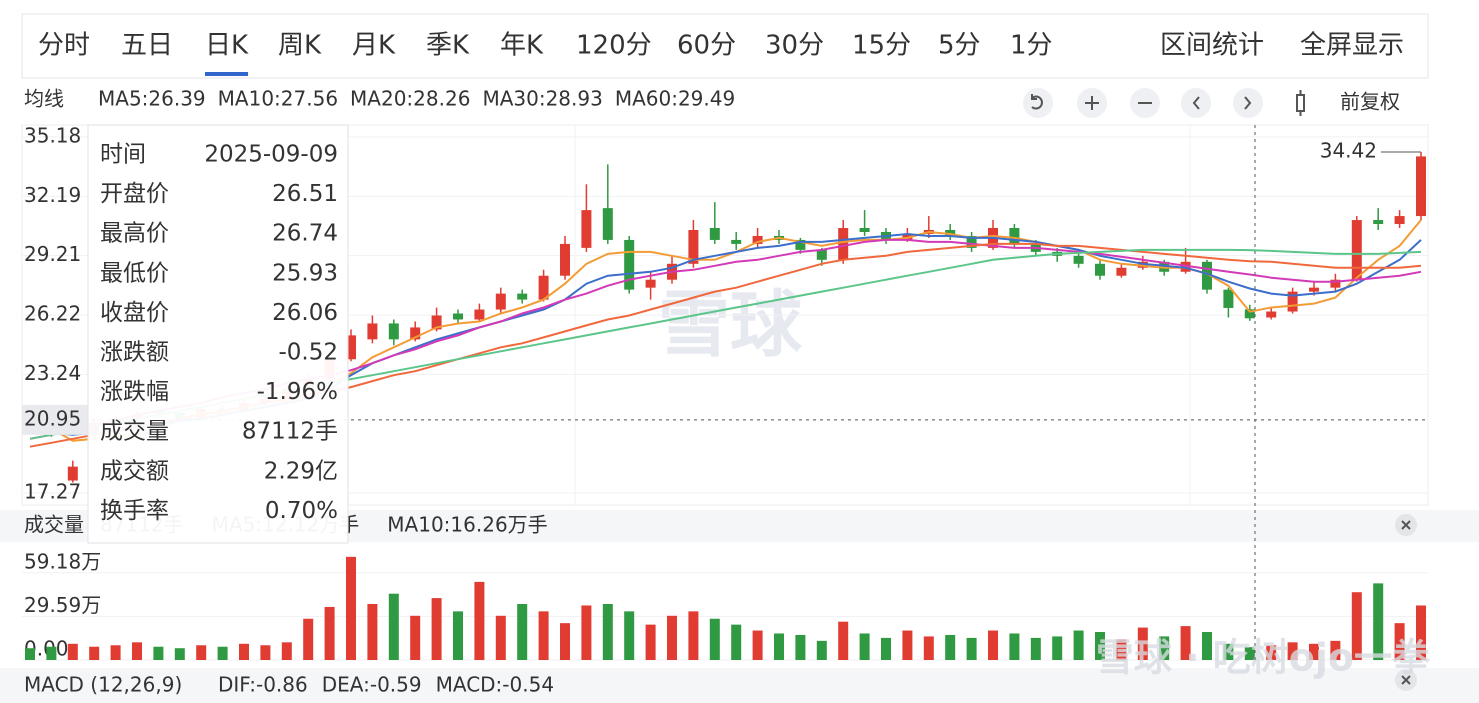  What do you see at coordinates (1031, 46) in the screenshot?
I see `tab: 1分` at bounding box center [1031, 46].